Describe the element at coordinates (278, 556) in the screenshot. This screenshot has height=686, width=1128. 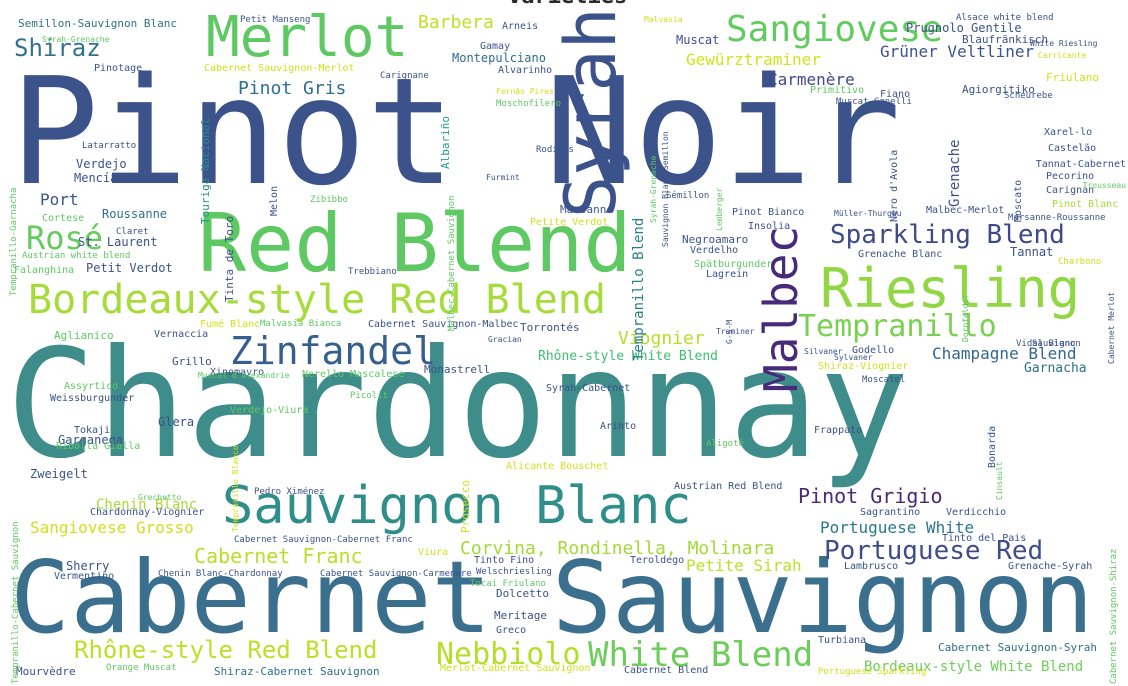
I see `cloud-word: Cabernet Franc` at that location.